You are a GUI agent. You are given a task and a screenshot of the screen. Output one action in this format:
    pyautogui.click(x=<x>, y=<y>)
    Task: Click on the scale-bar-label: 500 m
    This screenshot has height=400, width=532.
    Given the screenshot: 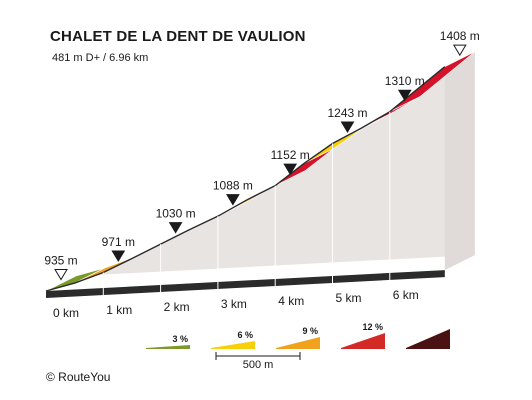 What is the action you would take?
    pyautogui.click(x=258, y=365)
    